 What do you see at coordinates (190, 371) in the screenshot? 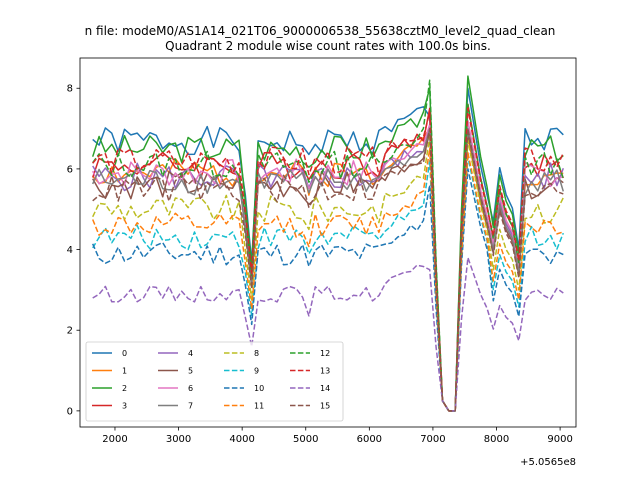
I see `legend-label-5: 5` at bounding box center [190, 371].